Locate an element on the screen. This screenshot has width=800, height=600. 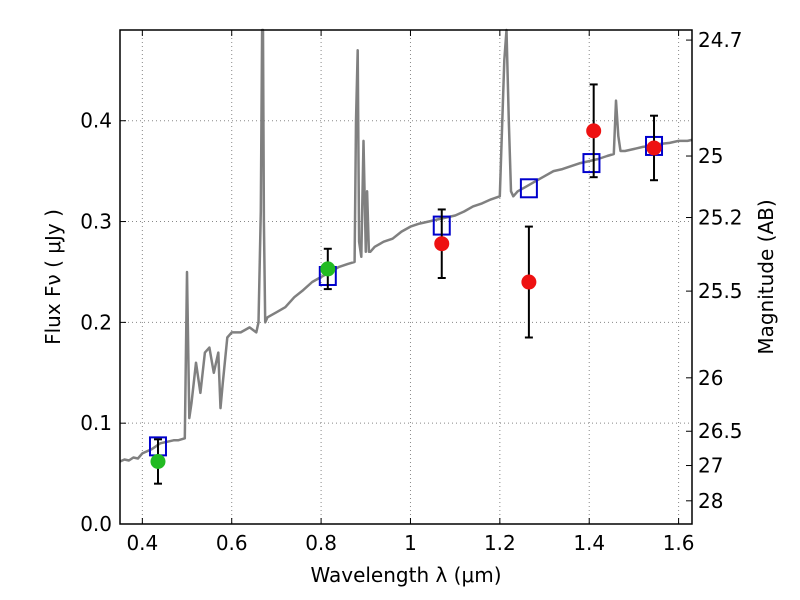
y2-tick-label: 26 is located at coordinates (710, 378).